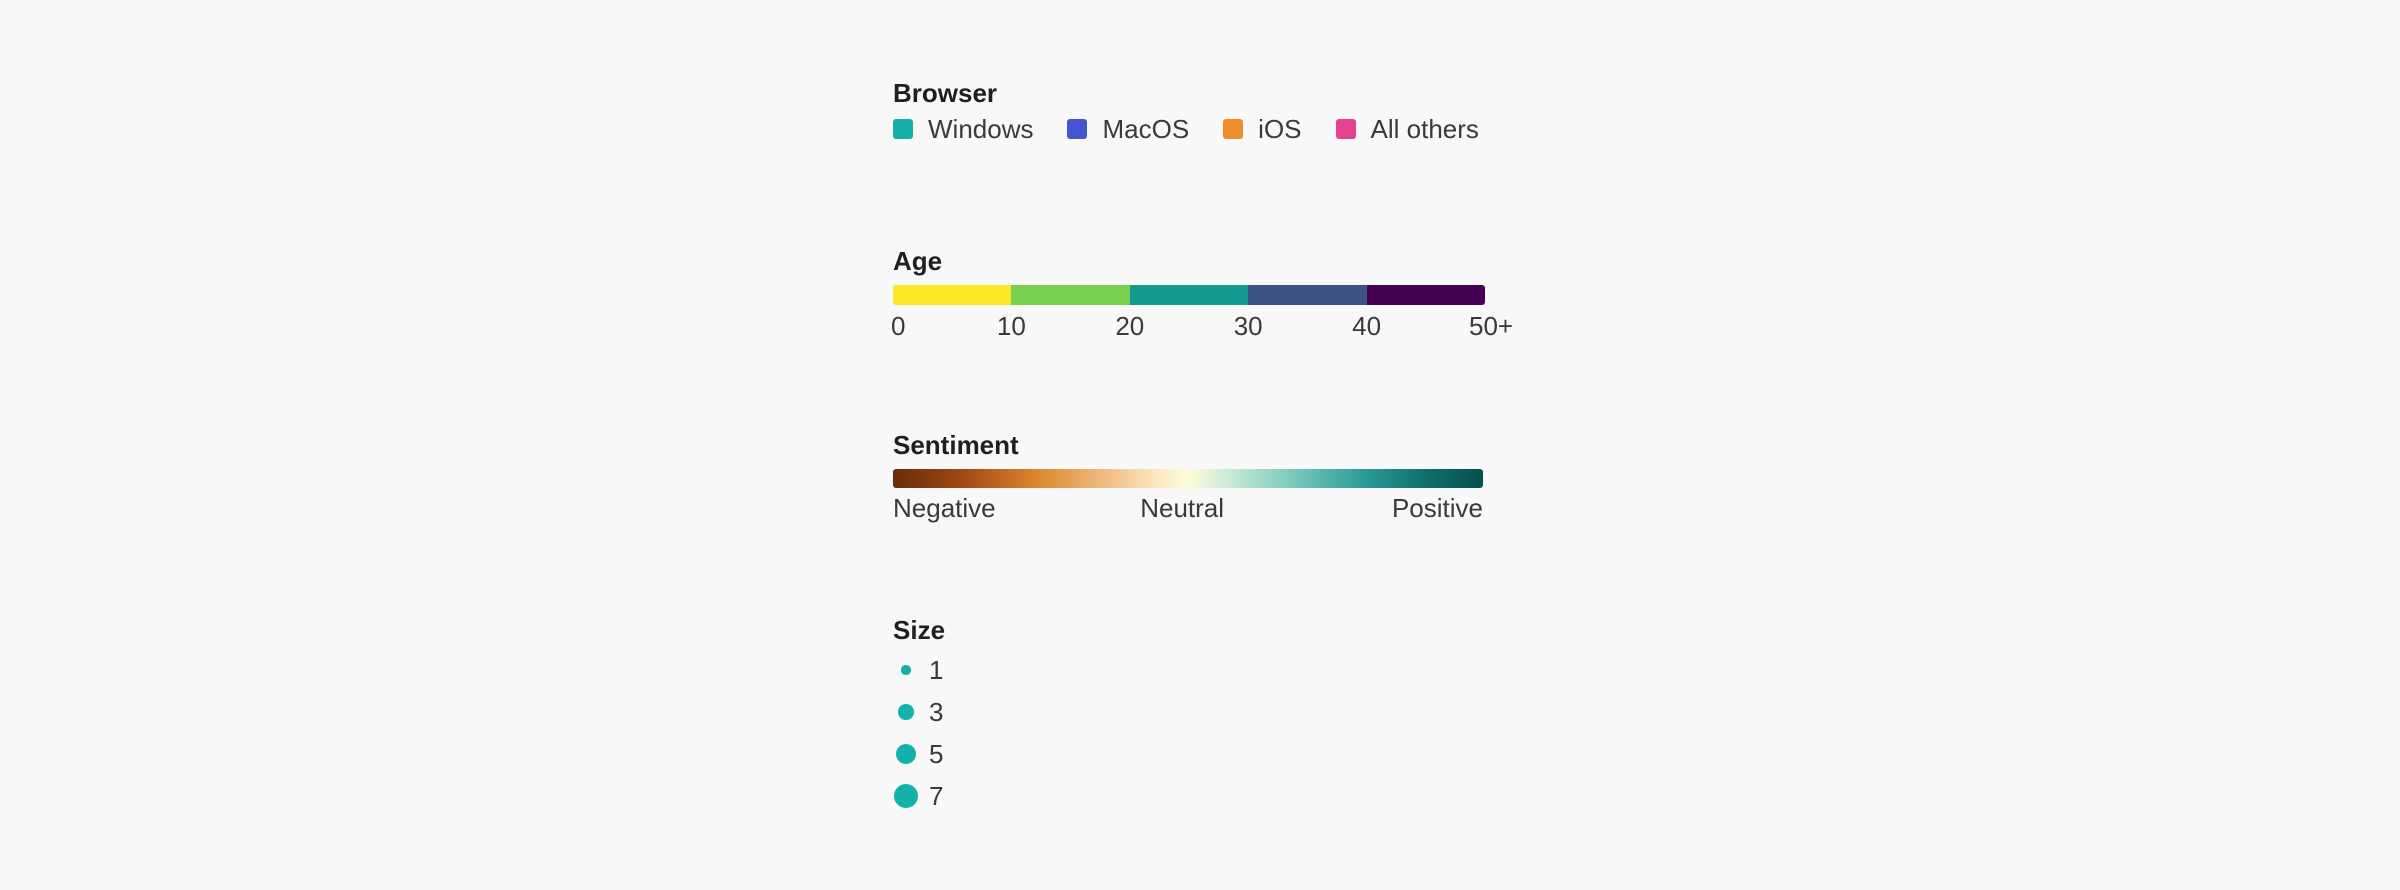  Describe the element at coordinates (936, 754) in the screenshot. I see `size-label: 5` at that location.